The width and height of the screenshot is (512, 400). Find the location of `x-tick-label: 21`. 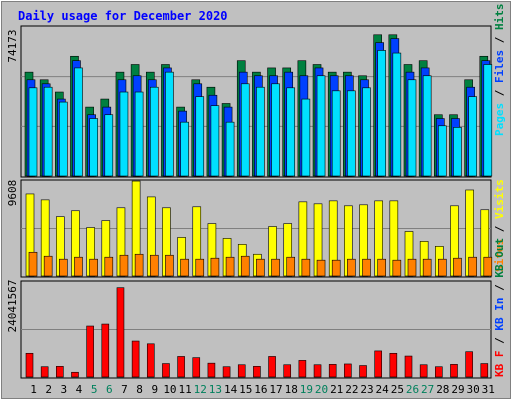

x-tick-label: 21 is located at coordinates (336, 389).